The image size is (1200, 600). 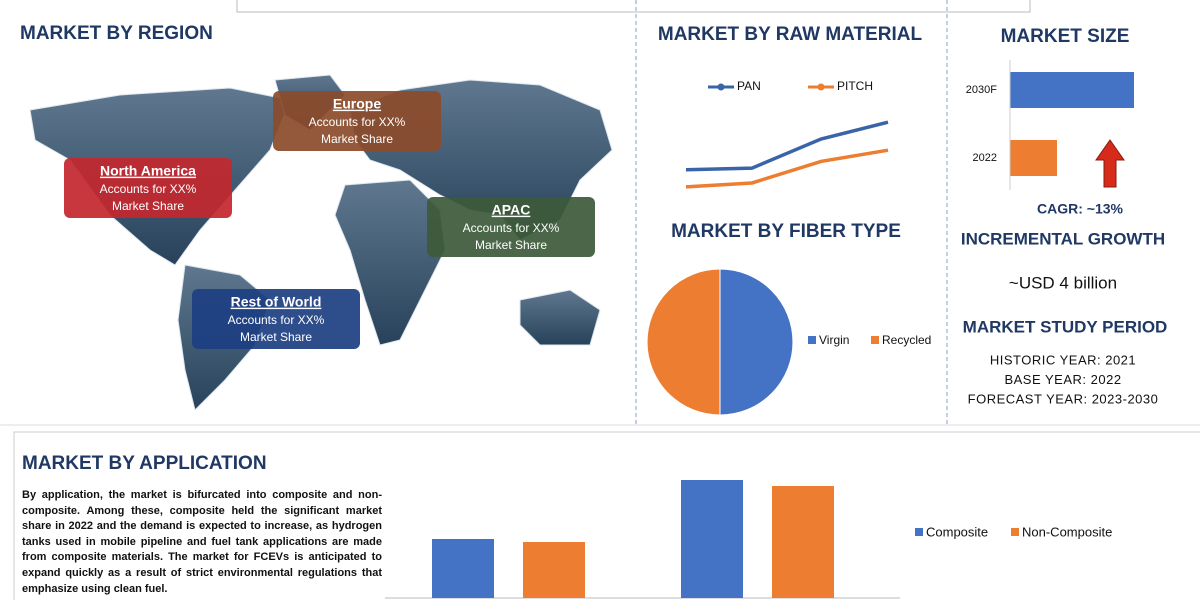 What do you see at coordinates (1063, 398) in the screenshot?
I see `study-line: FORECAST YEAR: 2023-2030` at bounding box center [1063, 398].